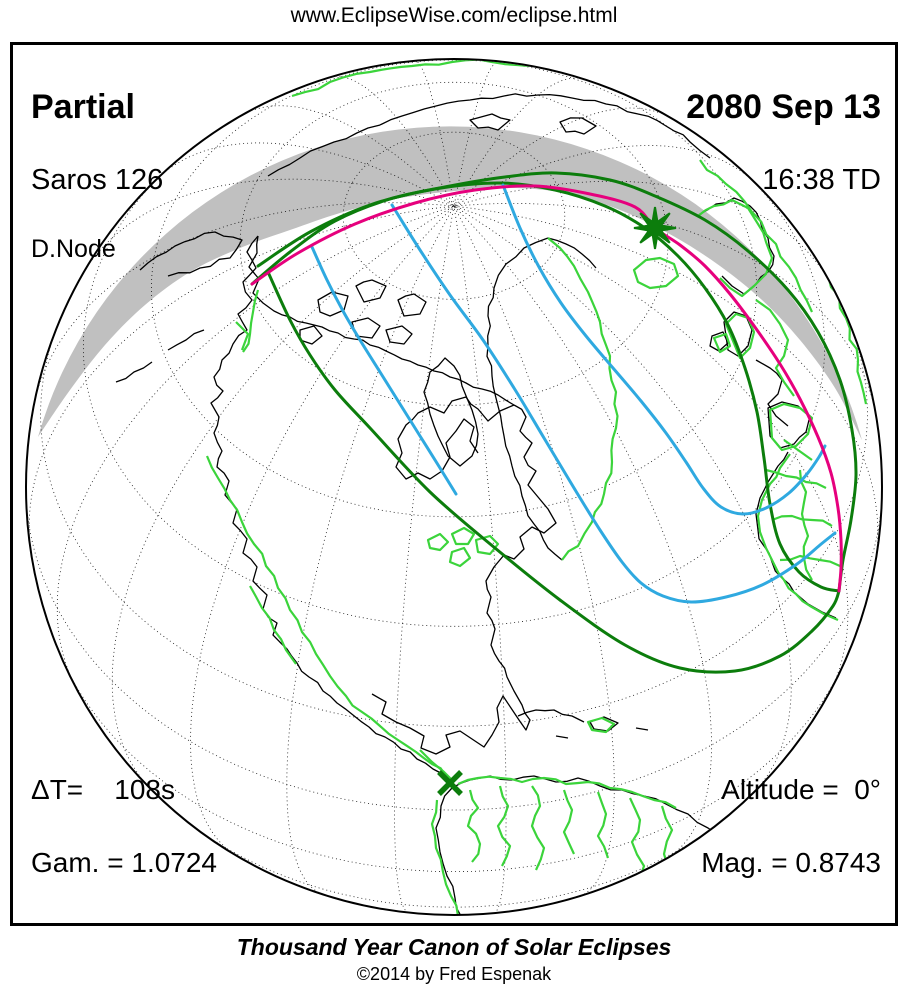  Describe the element at coordinates (97, 180) in the screenshot. I see `saros-number: Saros 126` at that location.